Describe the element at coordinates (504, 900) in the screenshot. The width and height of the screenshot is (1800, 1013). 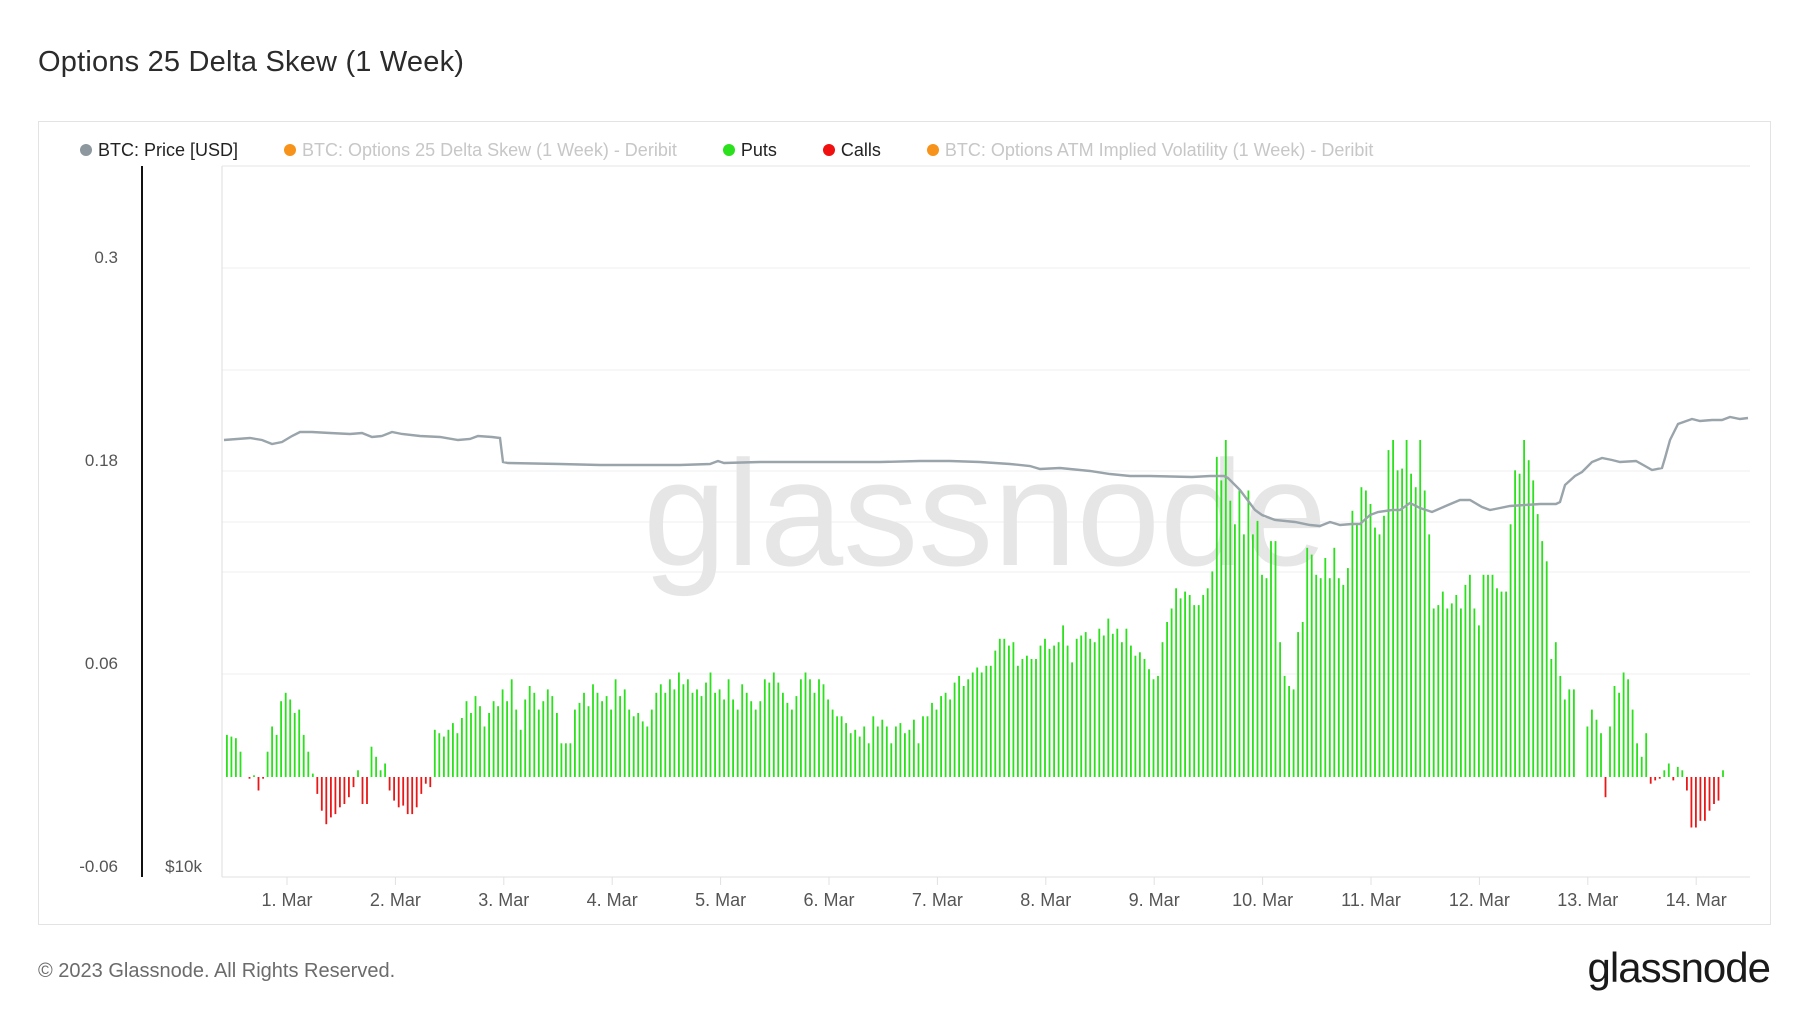
I see `x-tick-label: 3. Mar` at that location.